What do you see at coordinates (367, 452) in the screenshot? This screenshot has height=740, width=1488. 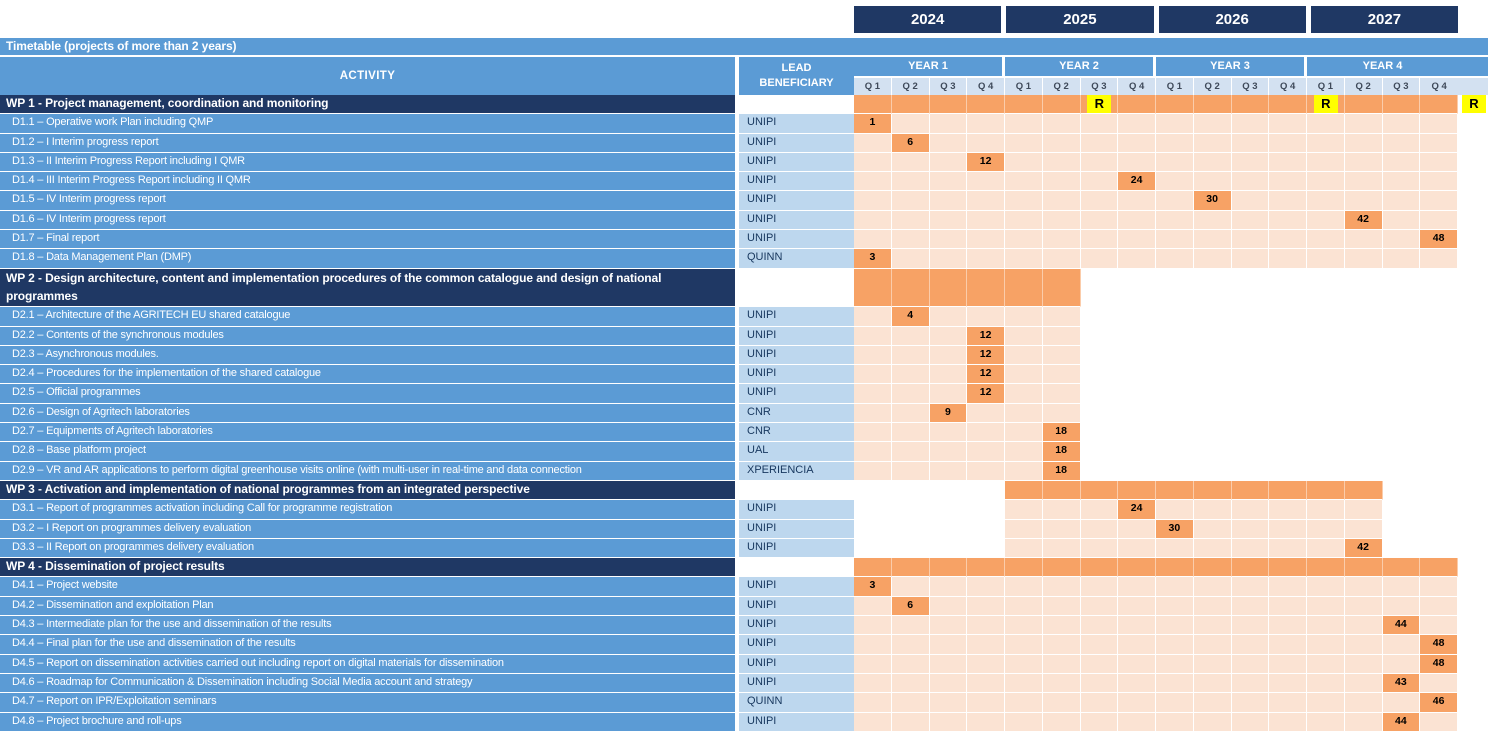 I see `deliverable-activity: D2.8 – Base platform project` at bounding box center [367, 452].